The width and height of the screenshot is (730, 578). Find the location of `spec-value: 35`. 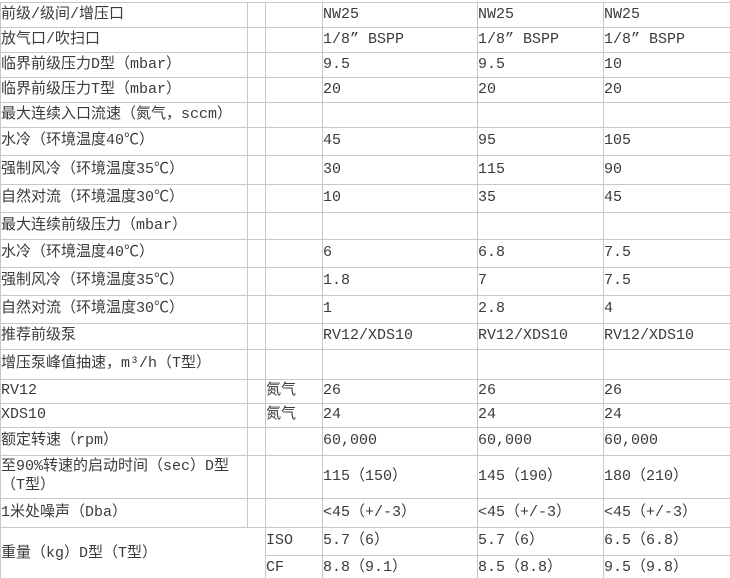

spec-value: 35 is located at coordinates (540, 198).